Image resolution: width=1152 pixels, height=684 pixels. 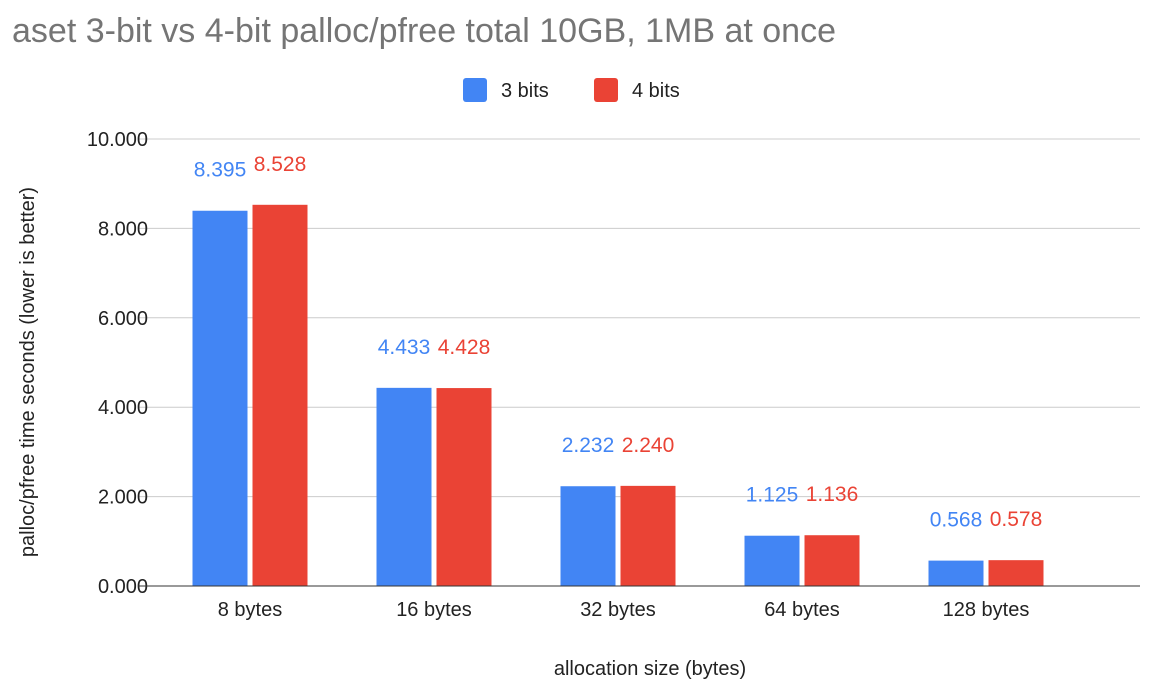 I want to click on y-axis-ticks: 0.000 2.000 4.000 6.000 8.000 10.000, so click(x=117, y=363).